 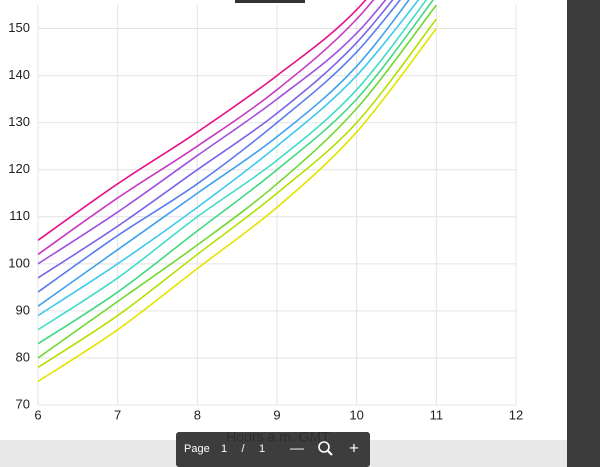 I want to click on y-tick-label: 110, so click(x=19, y=215).